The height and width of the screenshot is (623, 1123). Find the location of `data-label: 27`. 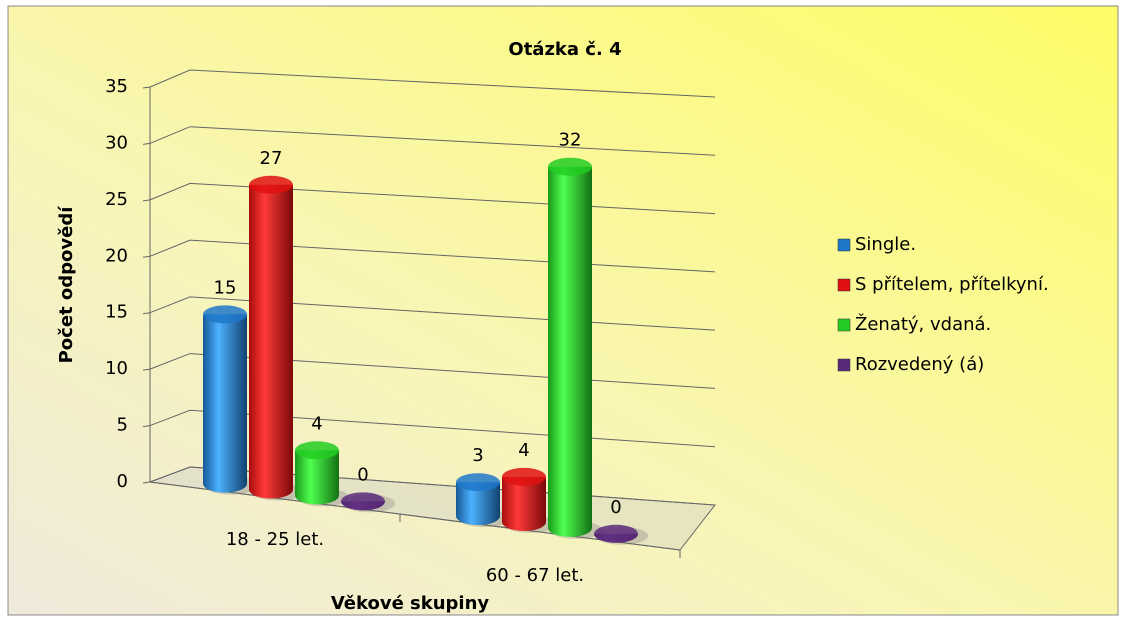

data-label: 27 is located at coordinates (271, 158).